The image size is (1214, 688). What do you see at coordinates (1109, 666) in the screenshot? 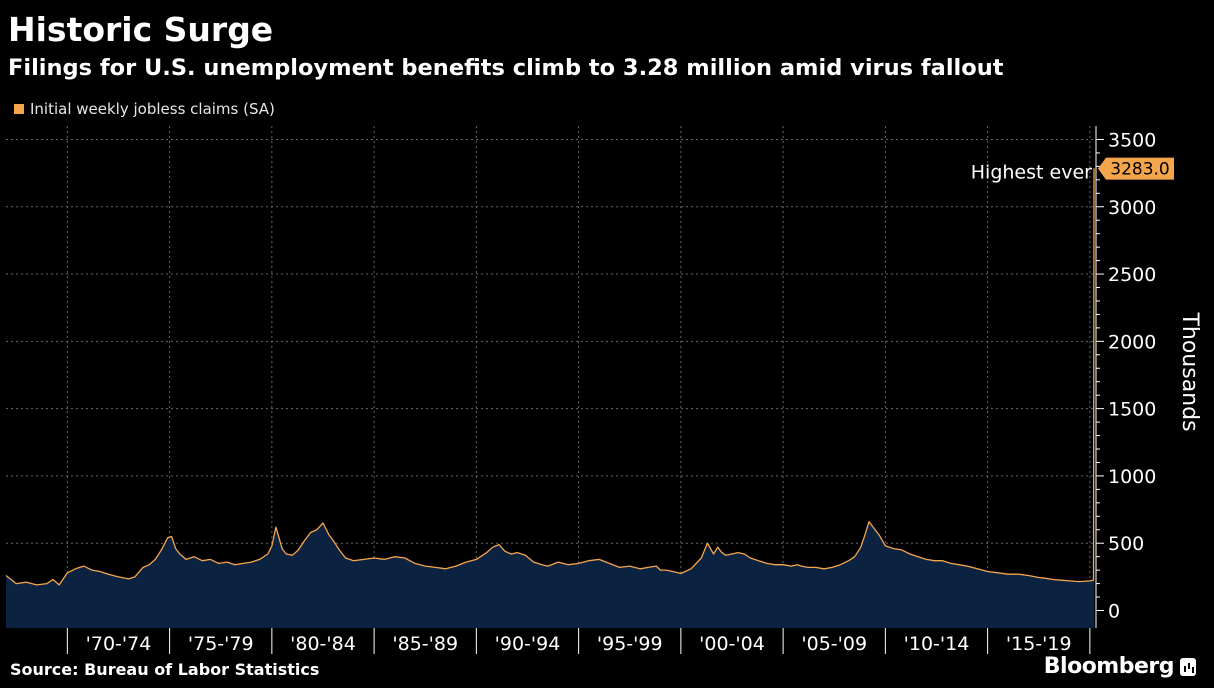
I see `brand-name: Bloomberg` at bounding box center [1109, 666].